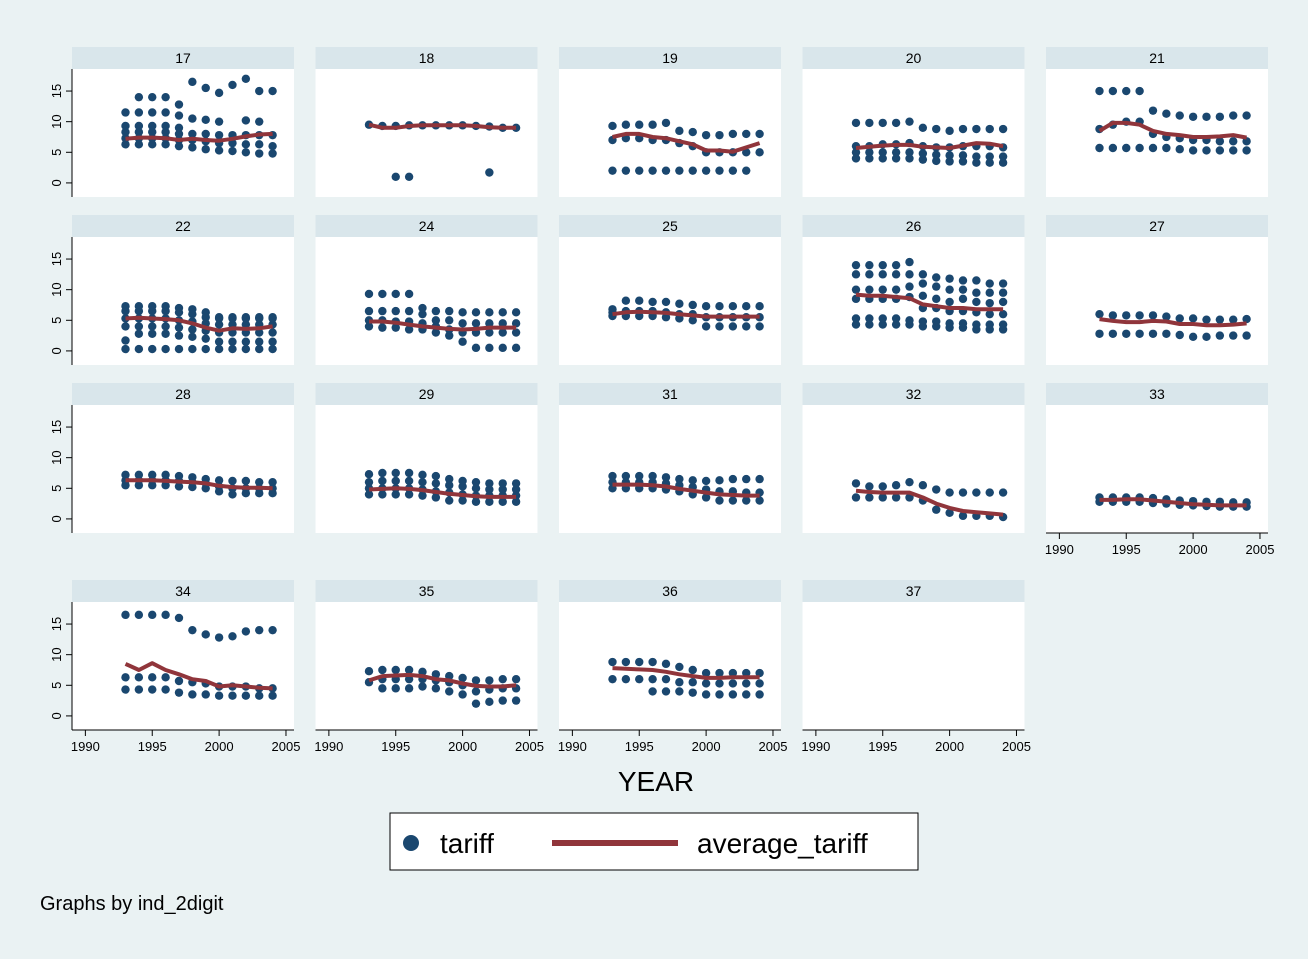  I want to click on x-tick-label: 1990, so click(572, 746).